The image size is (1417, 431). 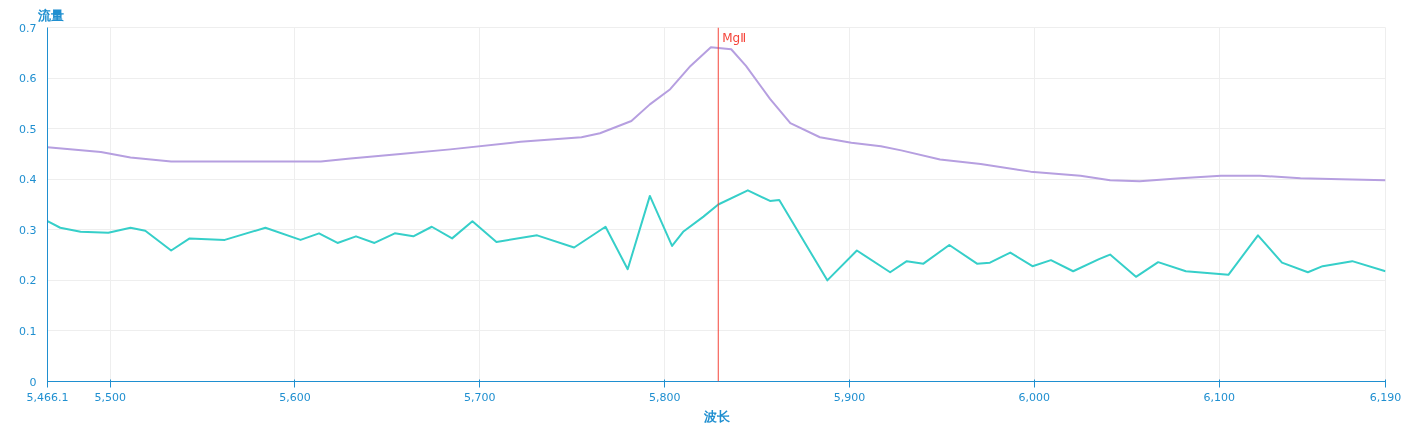 I want to click on x-axis-title: 波长, so click(x=716, y=416).